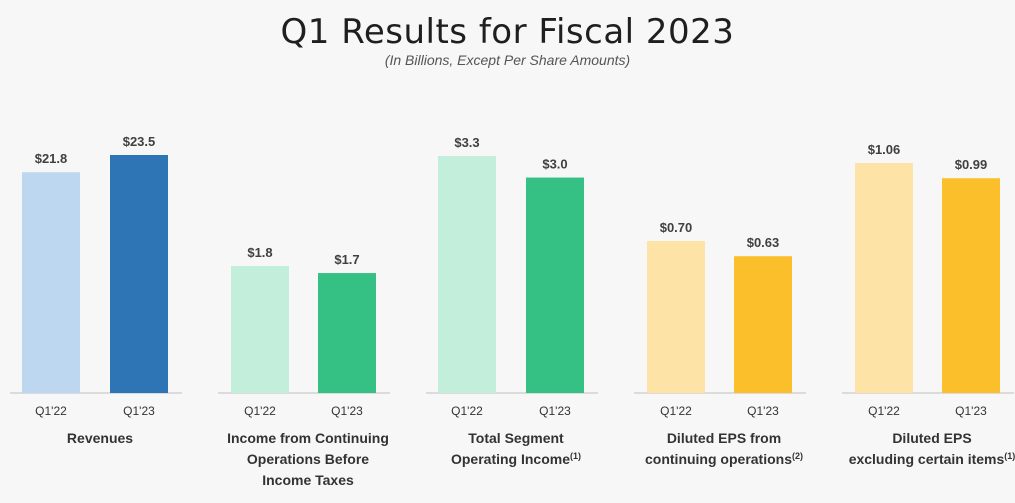  What do you see at coordinates (51, 158) in the screenshot?
I see `data-label: $21.8` at bounding box center [51, 158].